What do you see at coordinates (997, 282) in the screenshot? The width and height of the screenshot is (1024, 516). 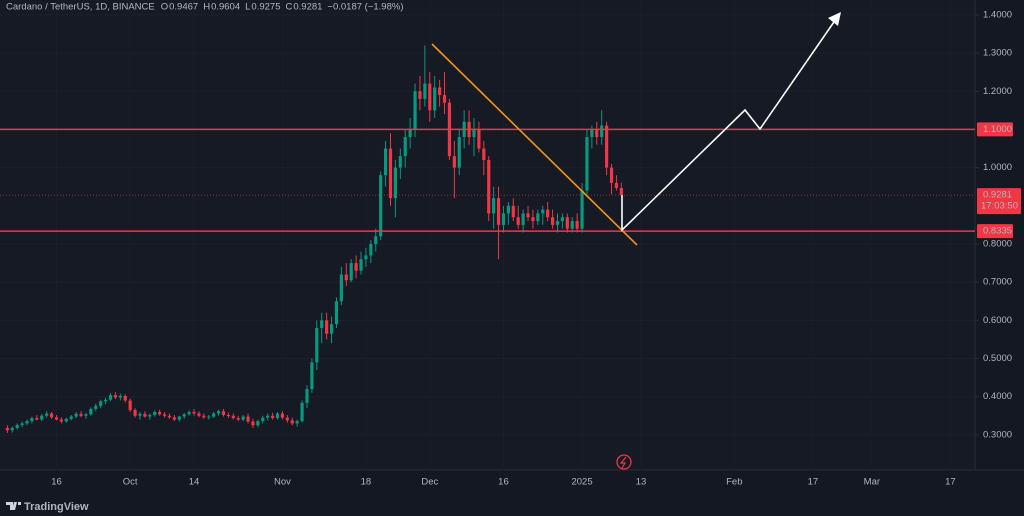 I see `y-tick-label: 0.7000` at bounding box center [997, 282].